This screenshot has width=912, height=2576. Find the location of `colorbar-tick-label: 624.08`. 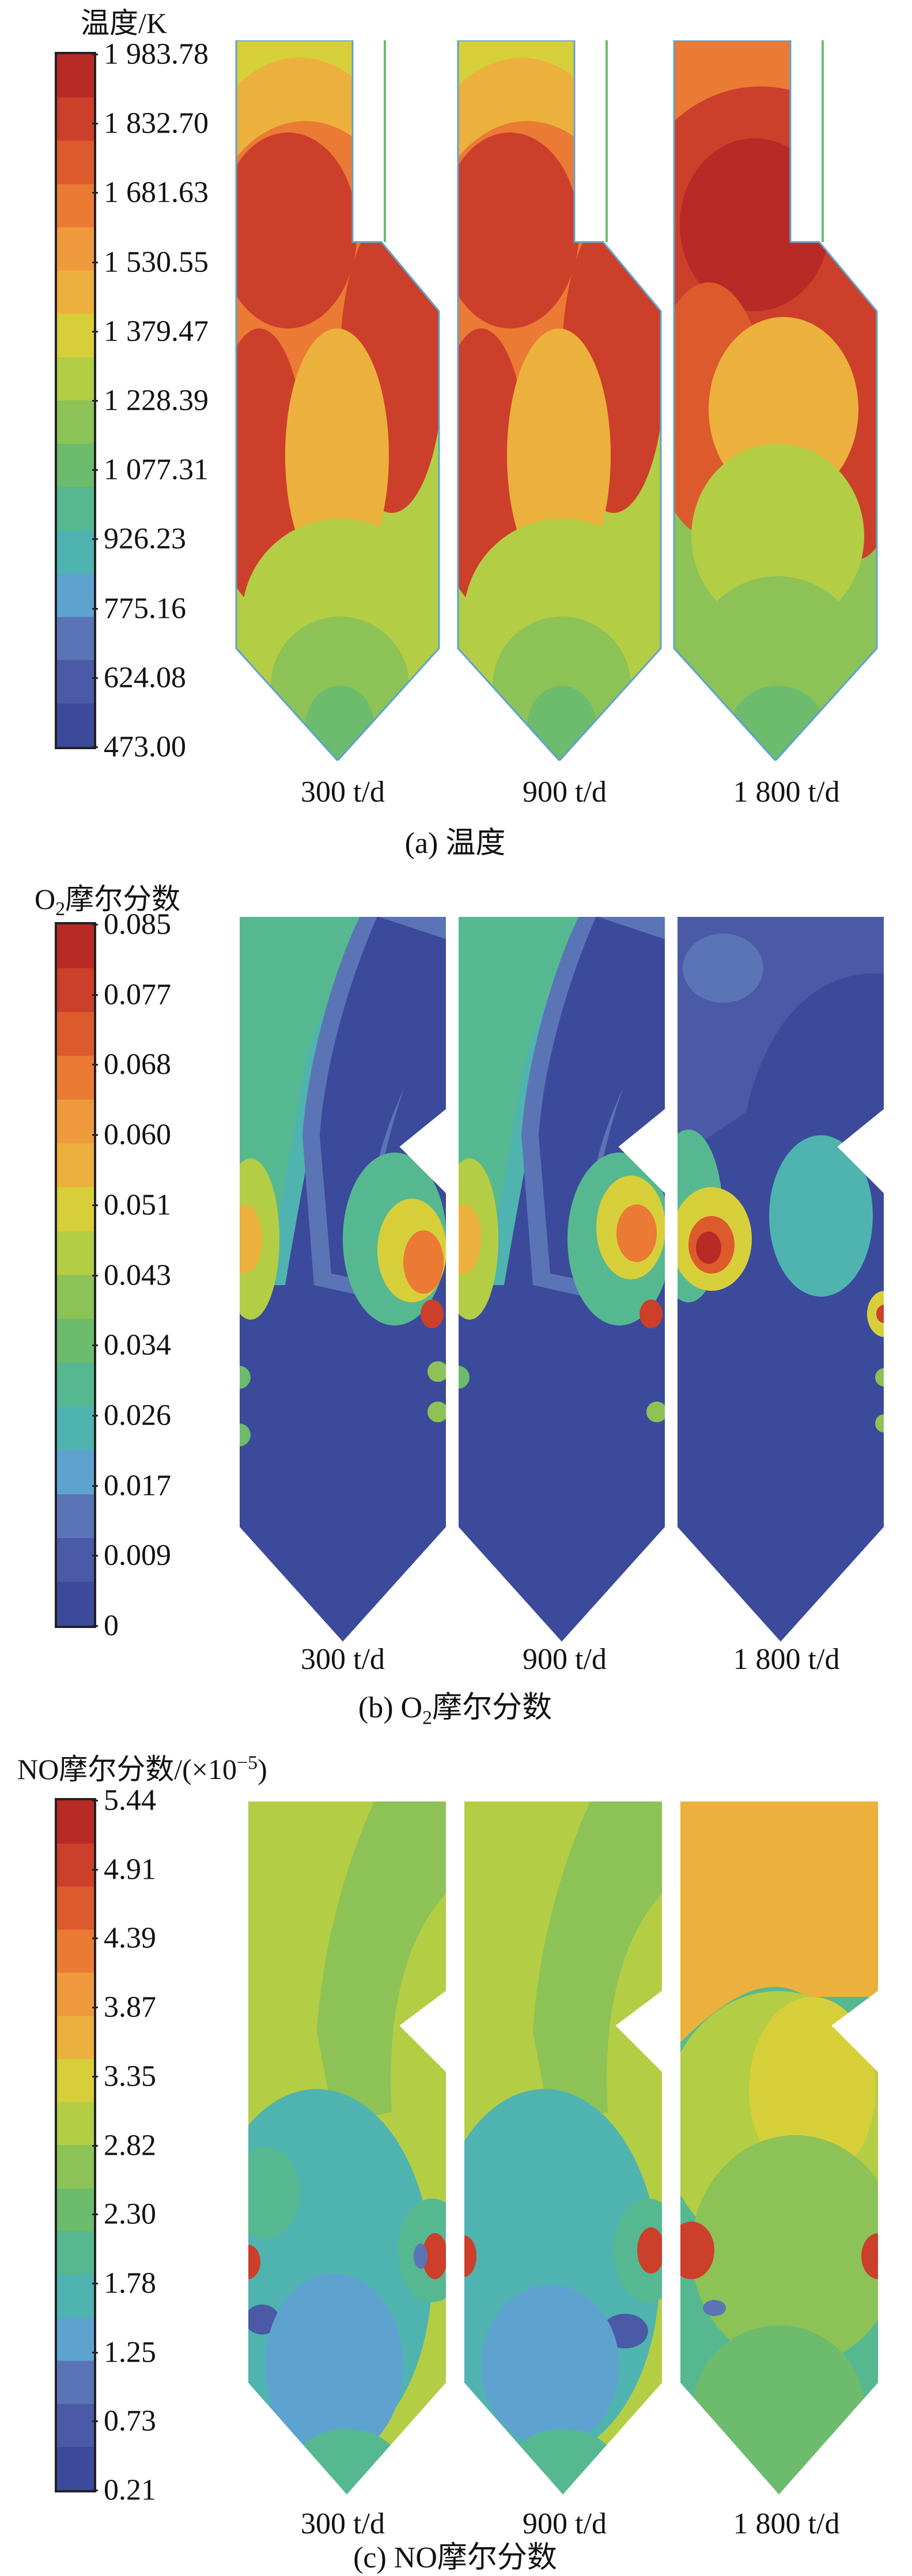

colorbar-tick-label: 624.08 is located at coordinates (145, 677).